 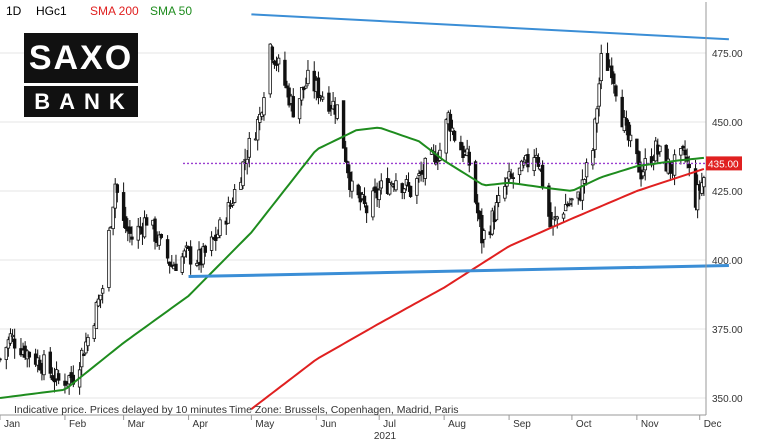 What do you see at coordinates (328, 424) in the screenshot?
I see `x-tick-label: Jun` at bounding box center [328, 424].